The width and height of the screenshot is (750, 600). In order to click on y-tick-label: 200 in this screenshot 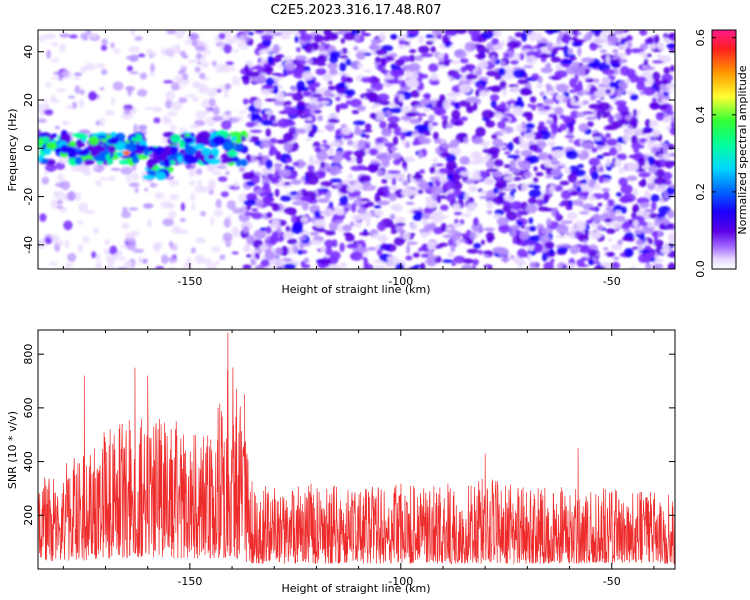, I will do `click(28, 515)`.